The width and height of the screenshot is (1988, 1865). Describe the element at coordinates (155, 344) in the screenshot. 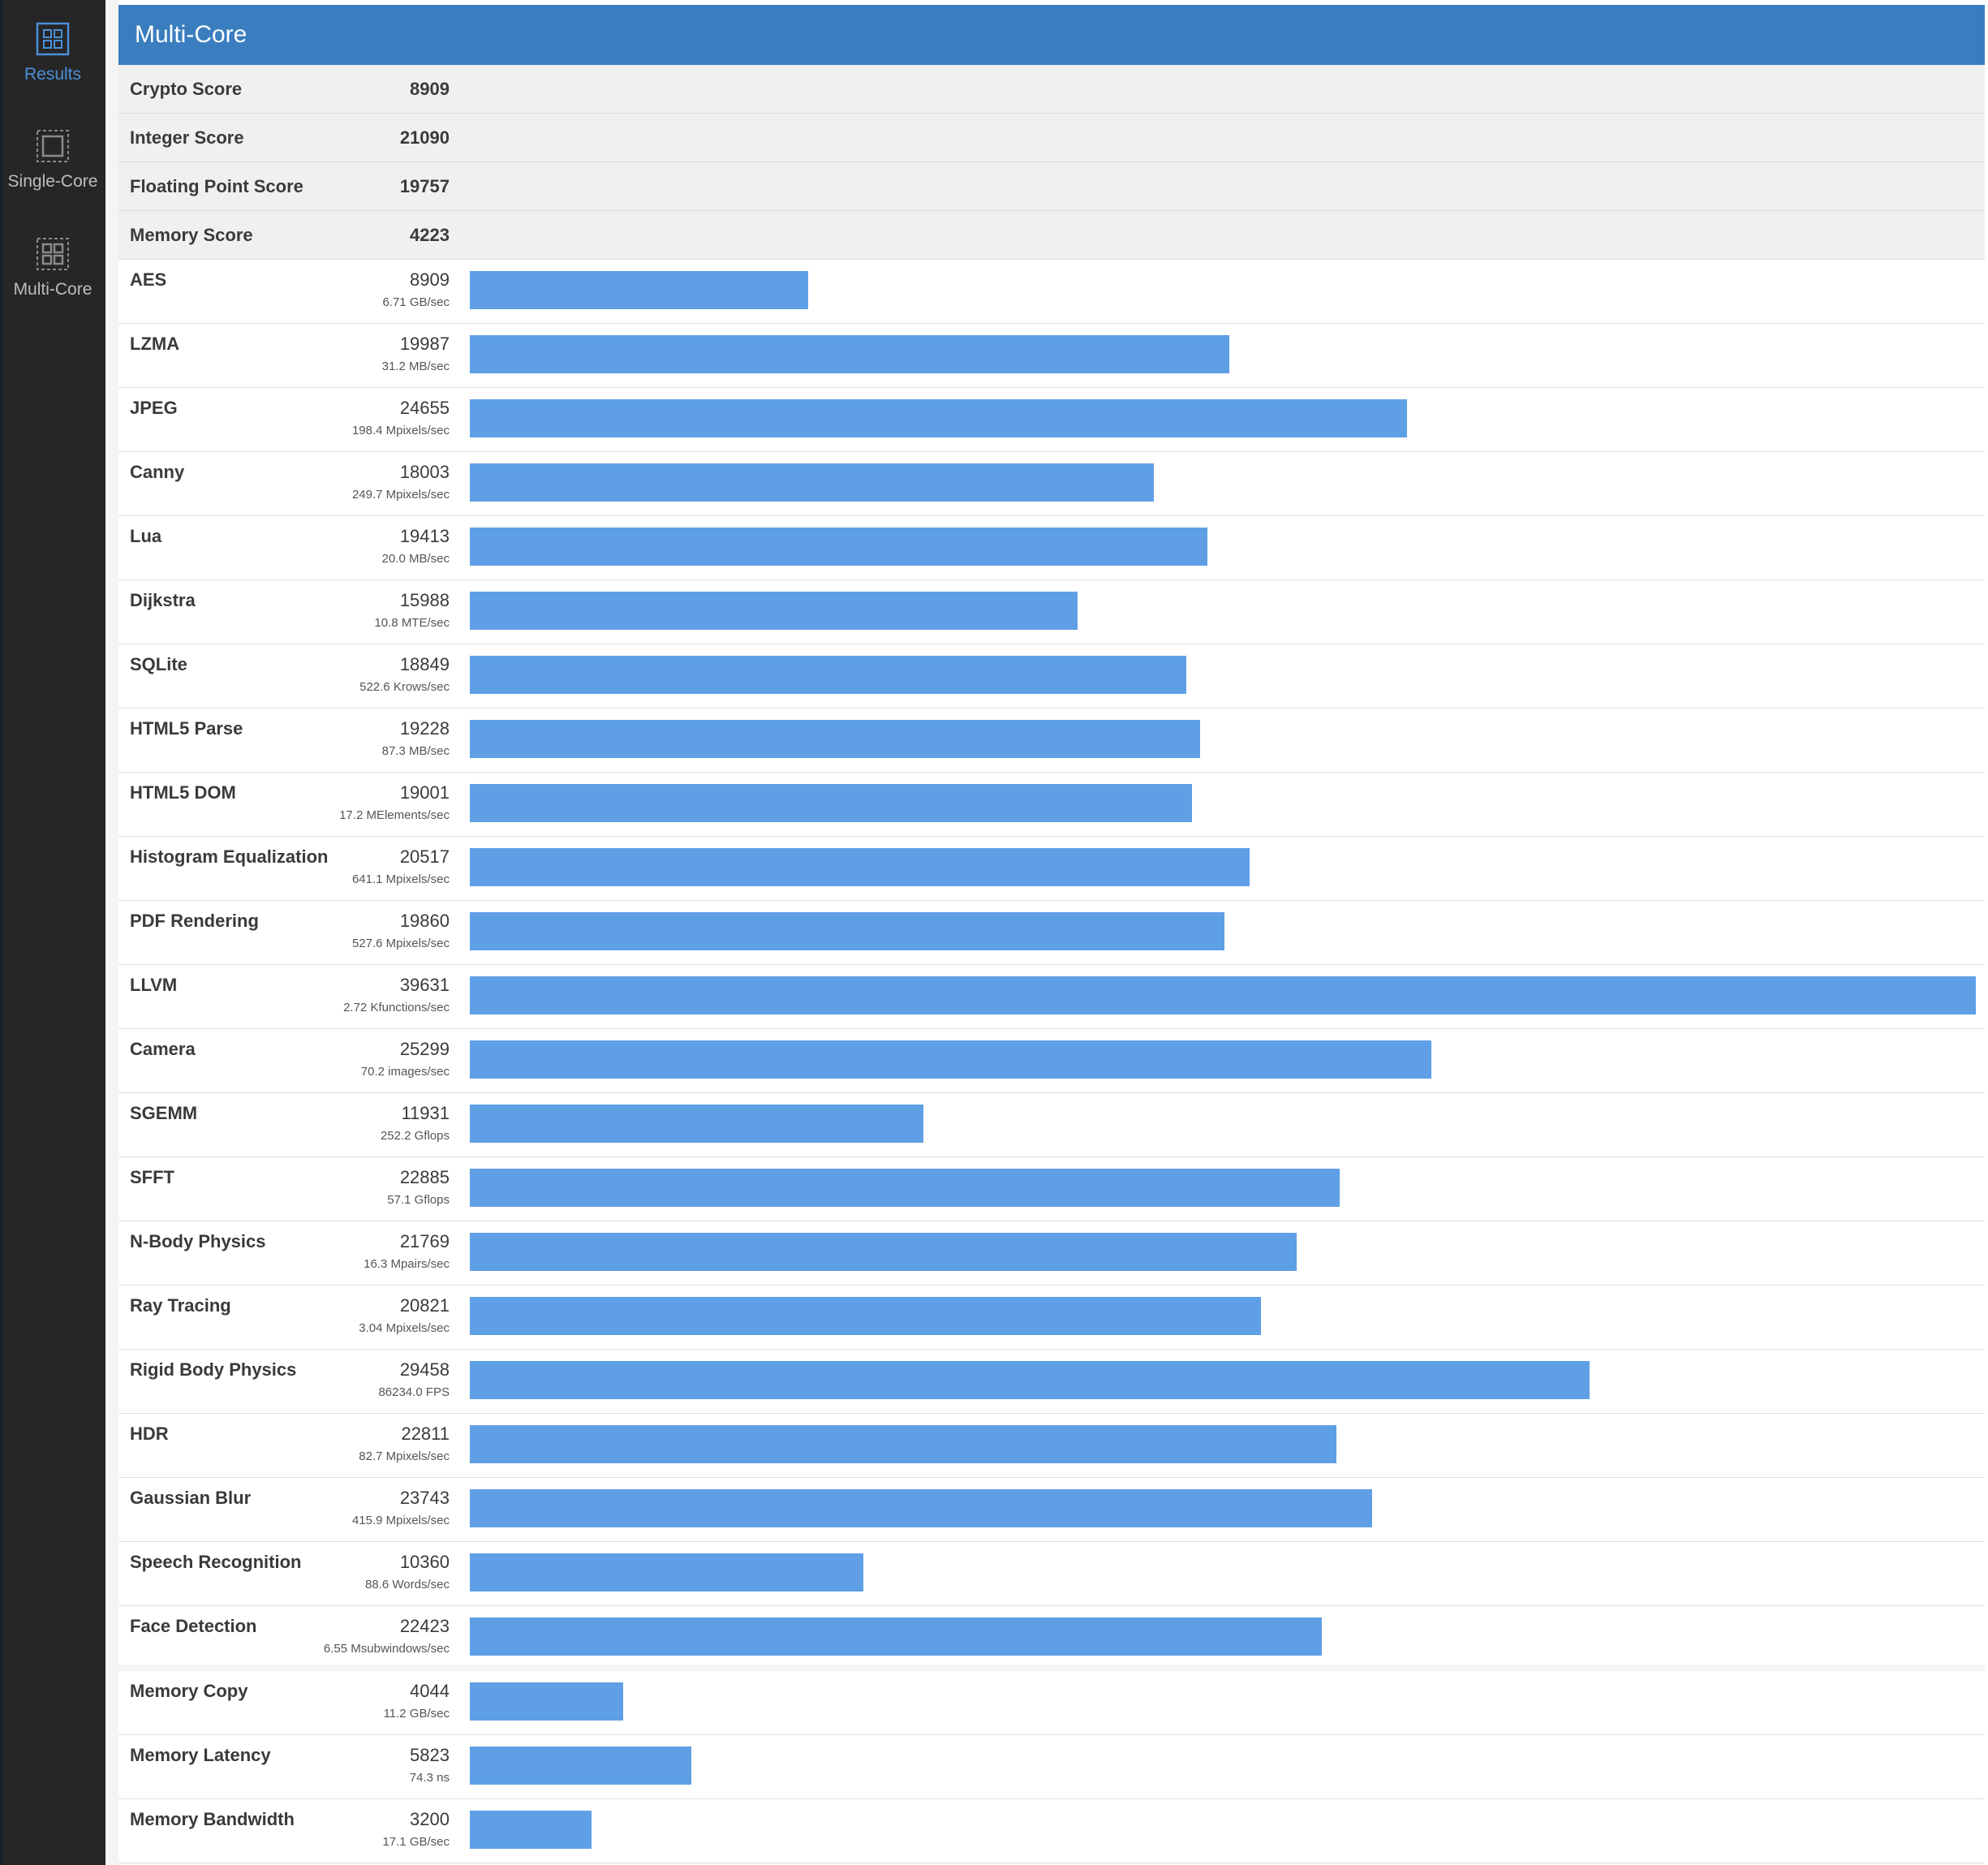

I see `benchmark-name: LZMA` at that location.